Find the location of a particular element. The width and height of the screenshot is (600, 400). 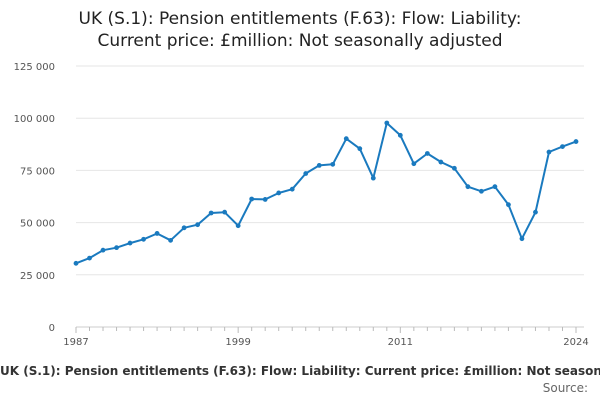

x-tick-label: 2024 is located at coordinates (575, 342).